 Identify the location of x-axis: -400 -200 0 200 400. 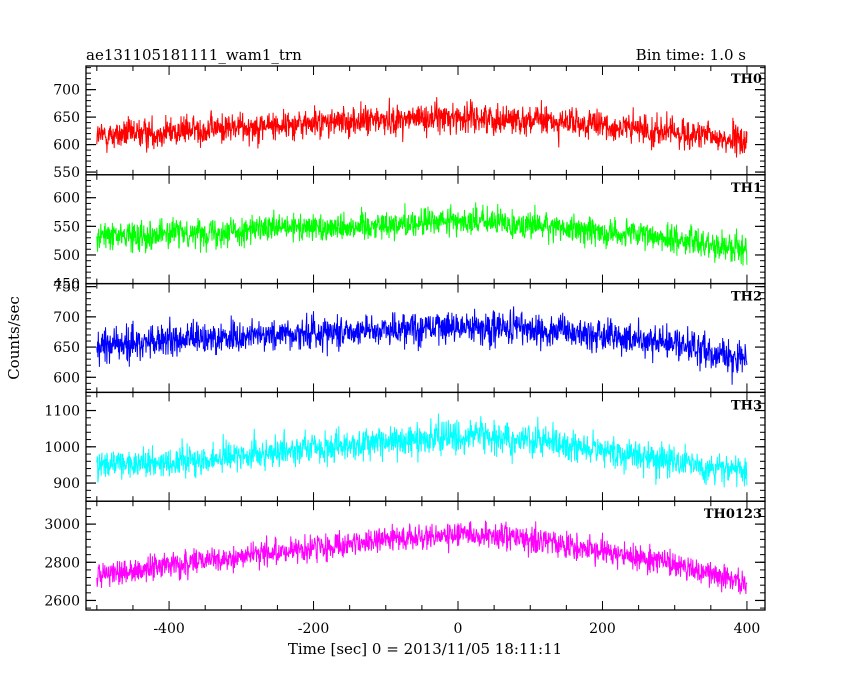
(456, 629).